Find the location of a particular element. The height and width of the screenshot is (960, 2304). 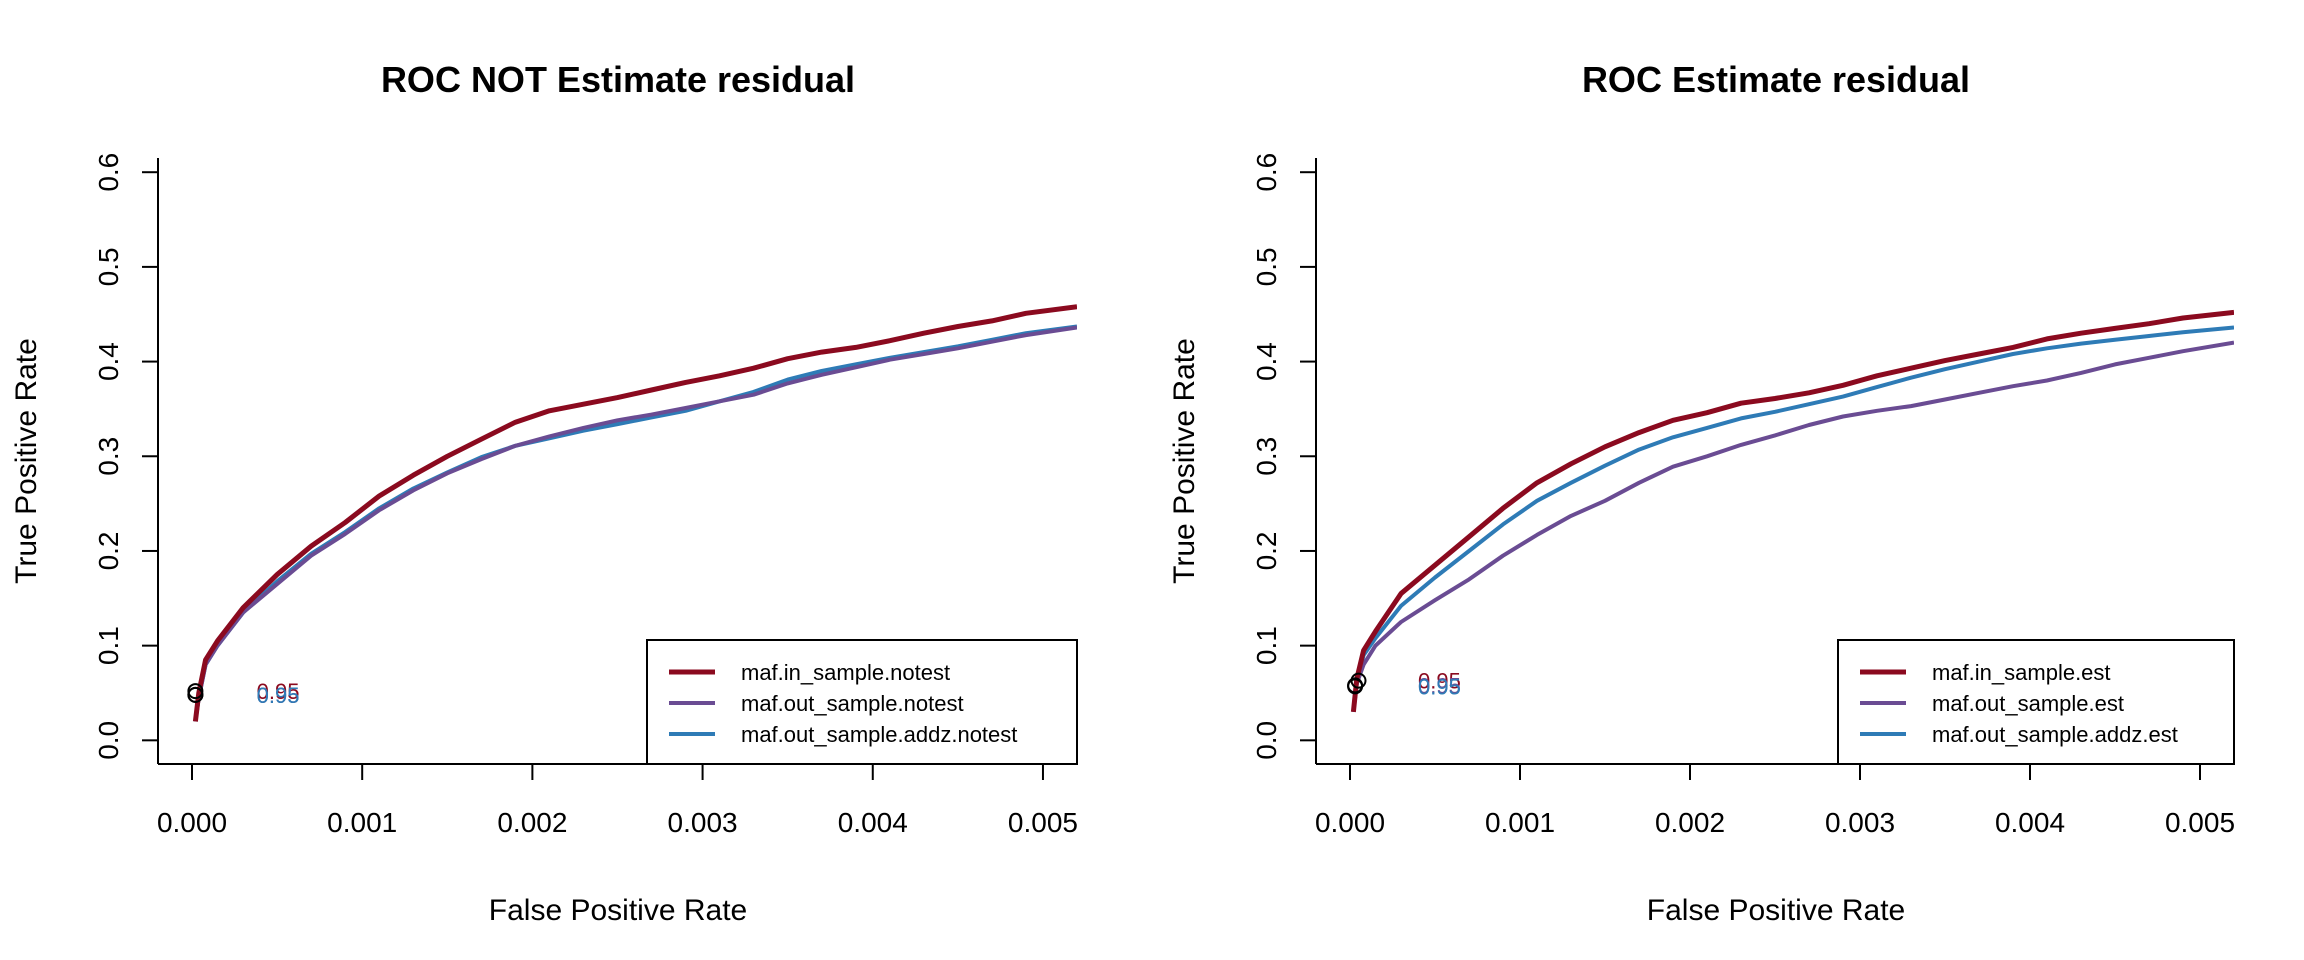

chart-2-y-tick-label: 0.0 is located at coordinates (1266, 740).